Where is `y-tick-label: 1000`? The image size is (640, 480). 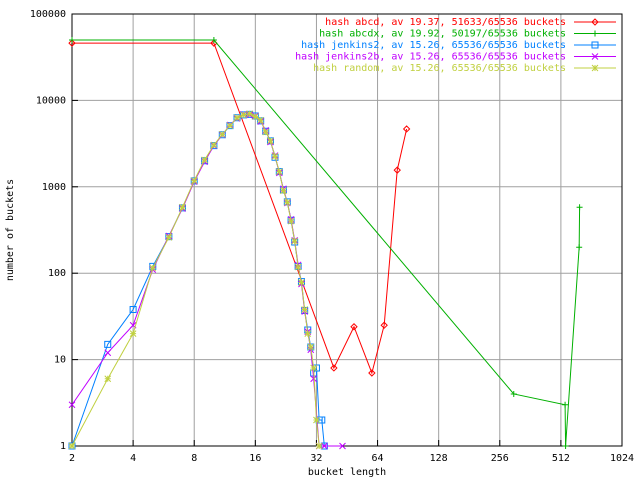 y-tick-label: 1000 is located at coordinates (54, 187).